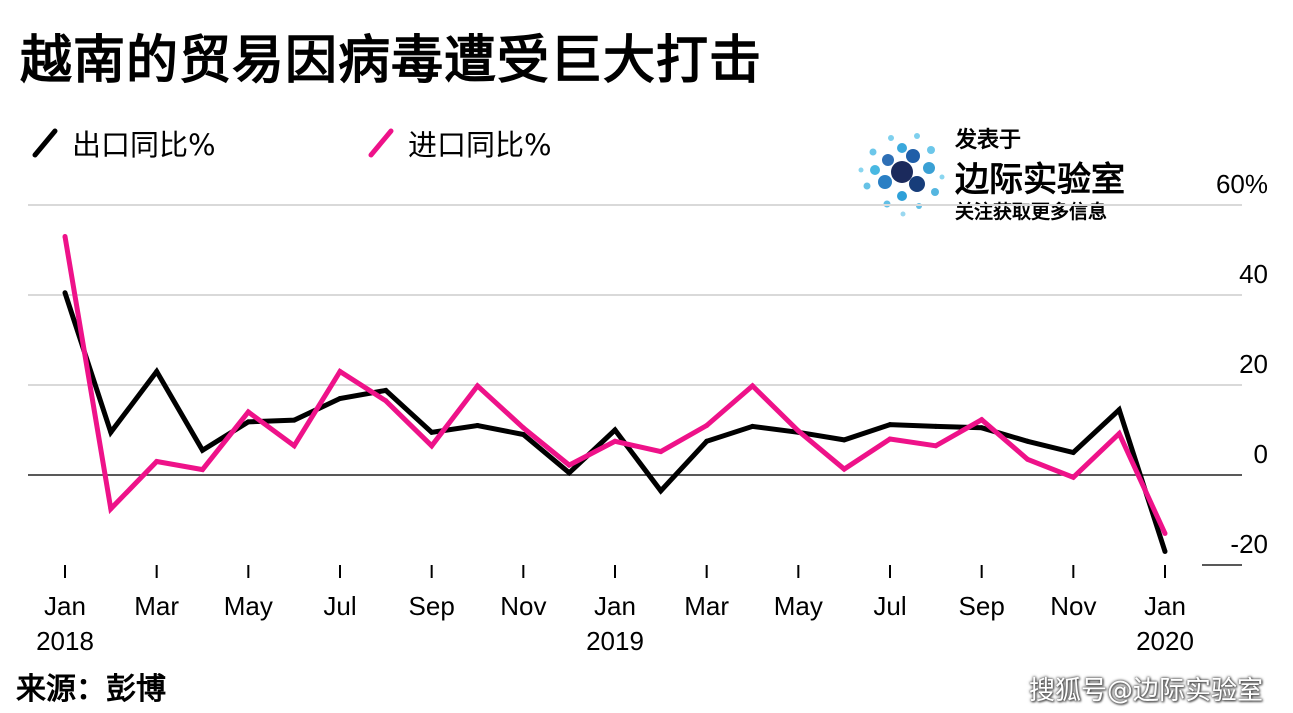  I want to click on source-note: 来源：彭博, so click(91, 689).